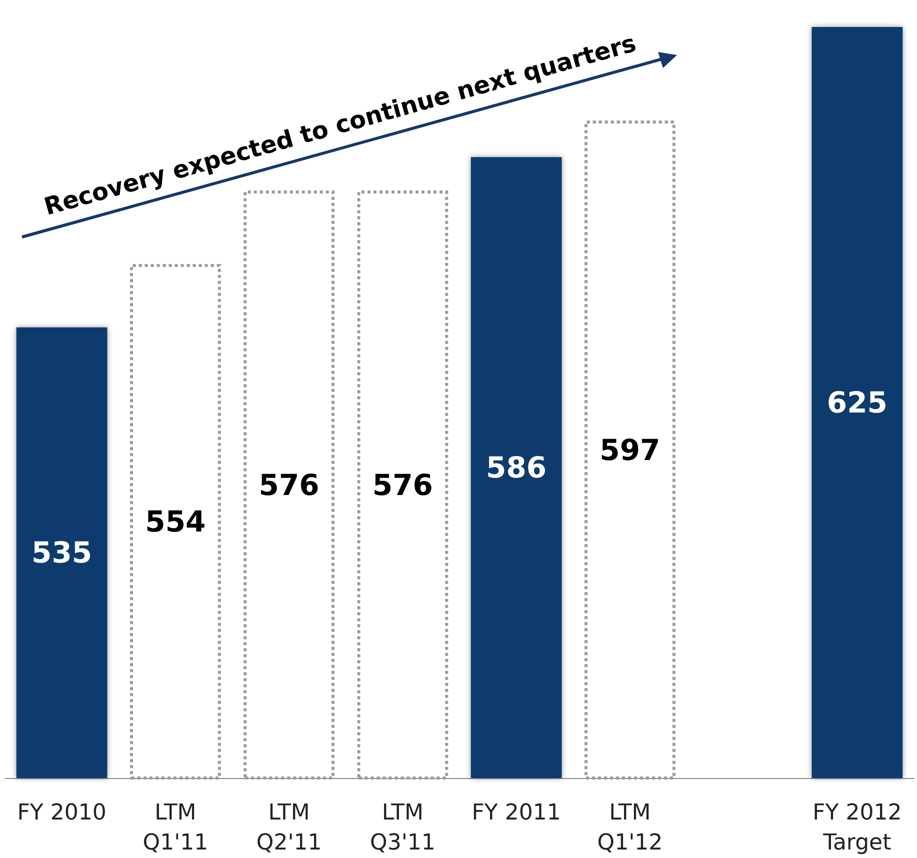  Describe the element at coordinates (62, 553) in the screenshot. I see `data-label: 535` at that location.